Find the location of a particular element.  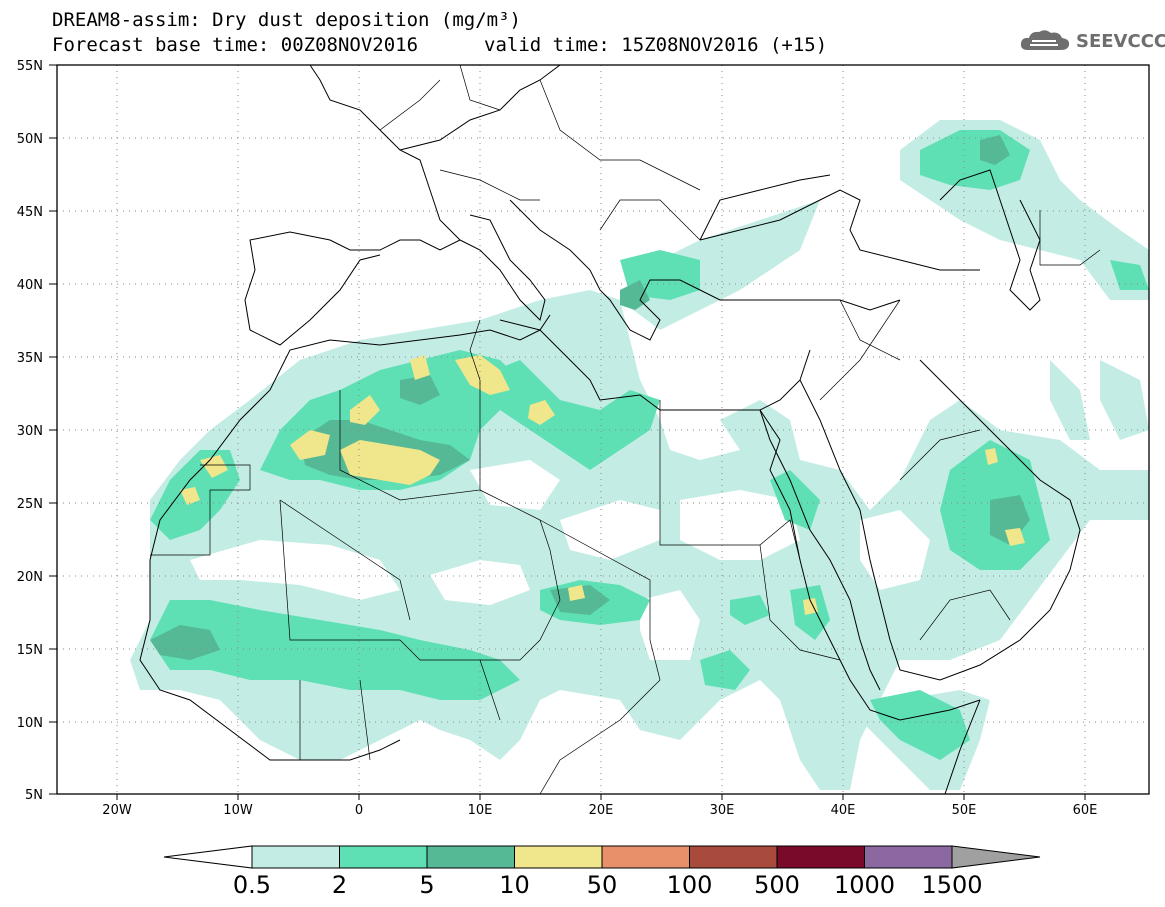

lon-label: 40E is located at coordinates (843, 810).